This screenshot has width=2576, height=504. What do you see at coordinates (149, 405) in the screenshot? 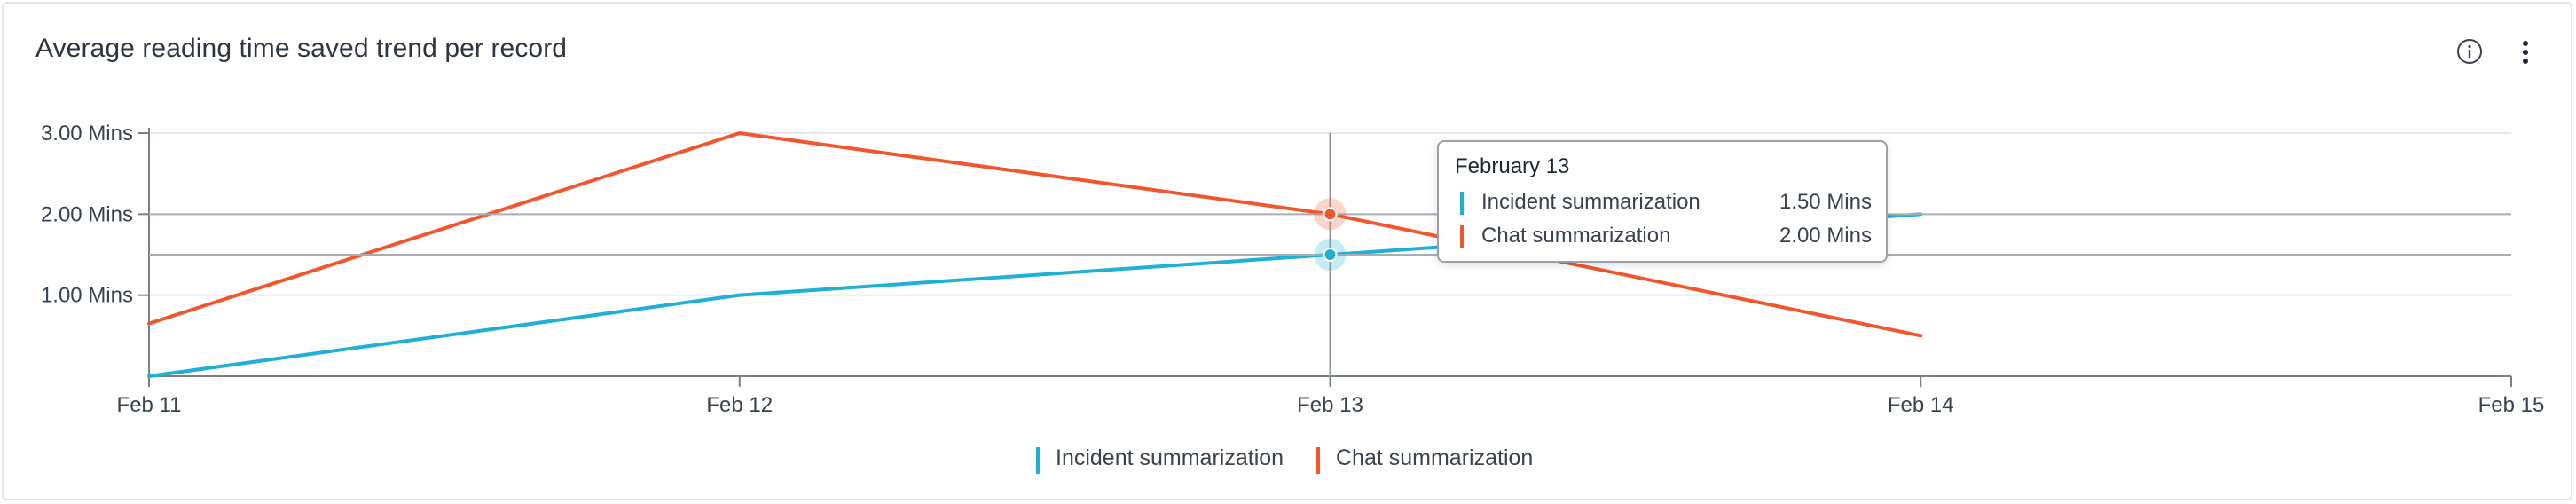
I see `x-tick-label: Feb 11` at bounding box center [149, 405].